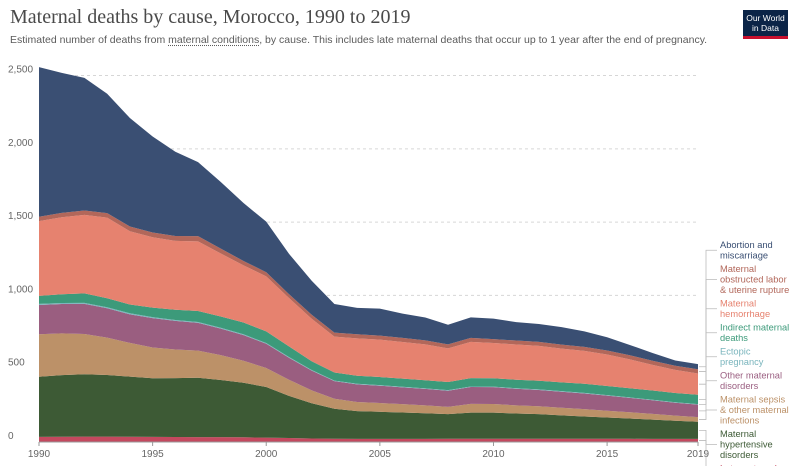  I want to click on x-tick-label: 2019, so click(698, 454).